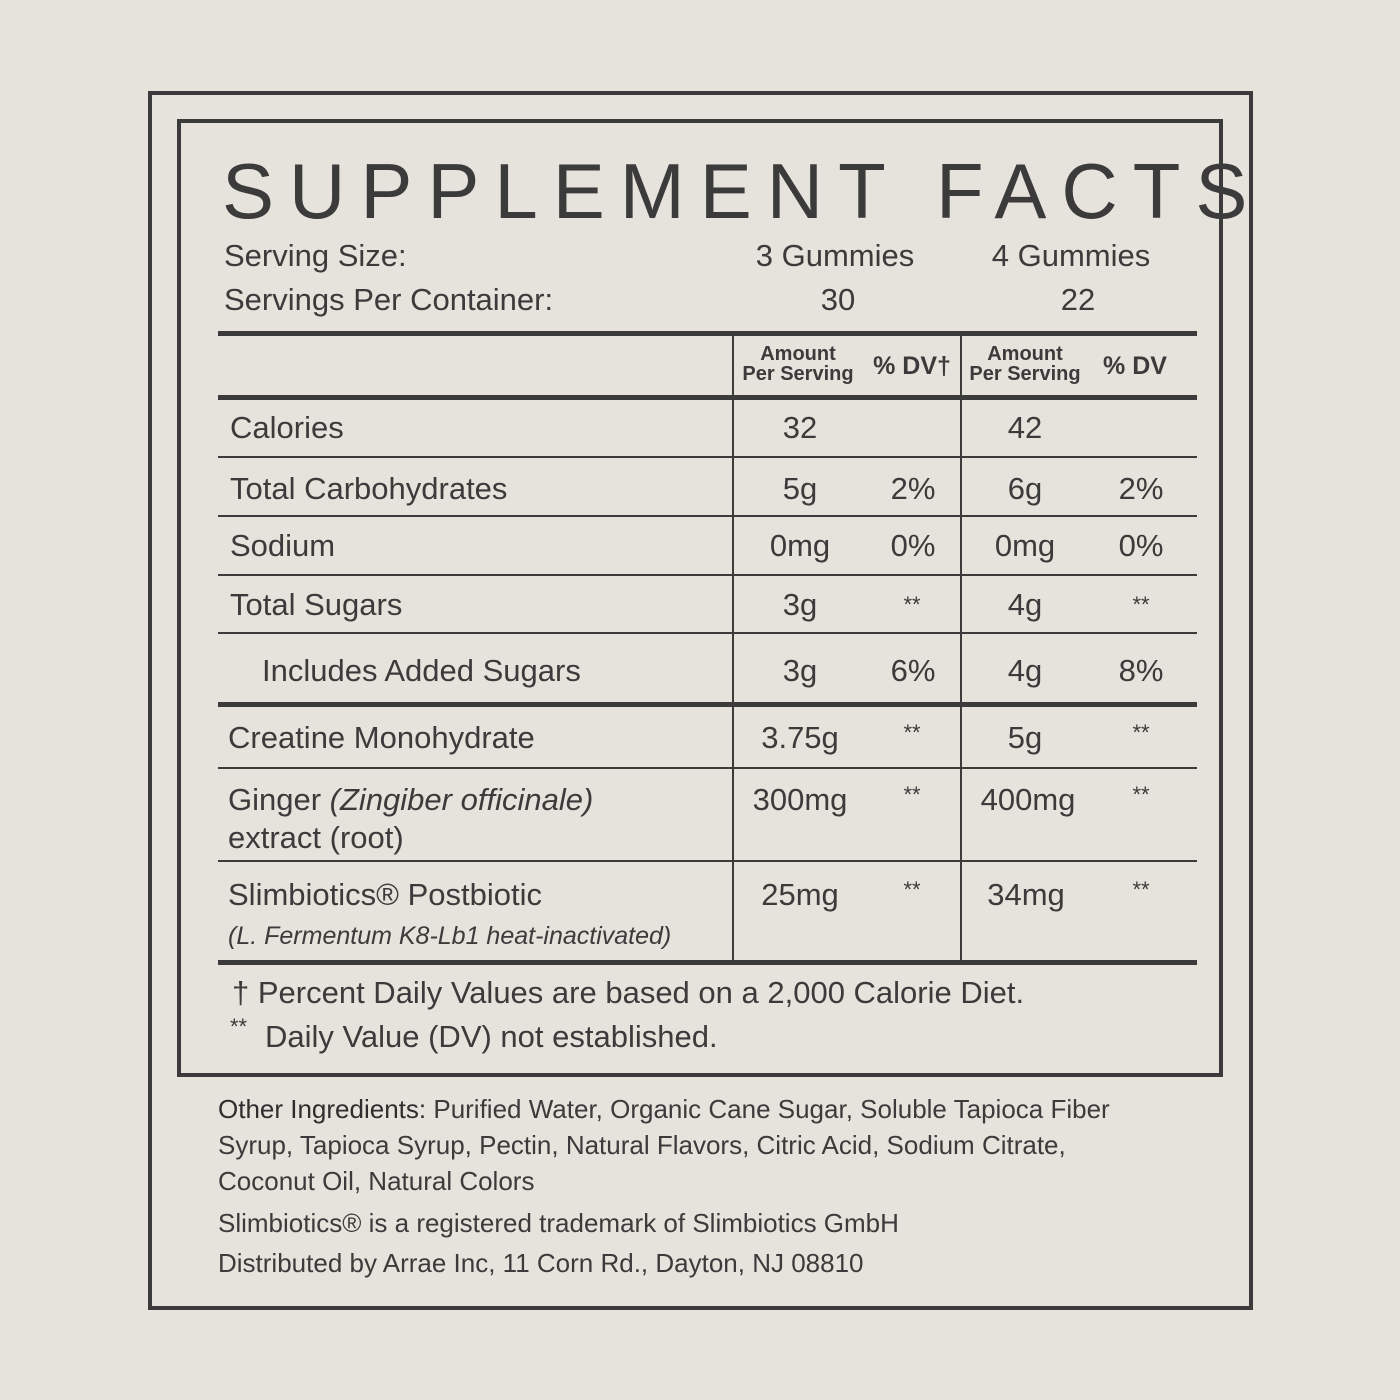 This screenshot has height=1400, width=1400. Describe the element at coordinates (461, 799) in the screenshot. I see `botanical-name: (Zingiber officinale)` at that location.